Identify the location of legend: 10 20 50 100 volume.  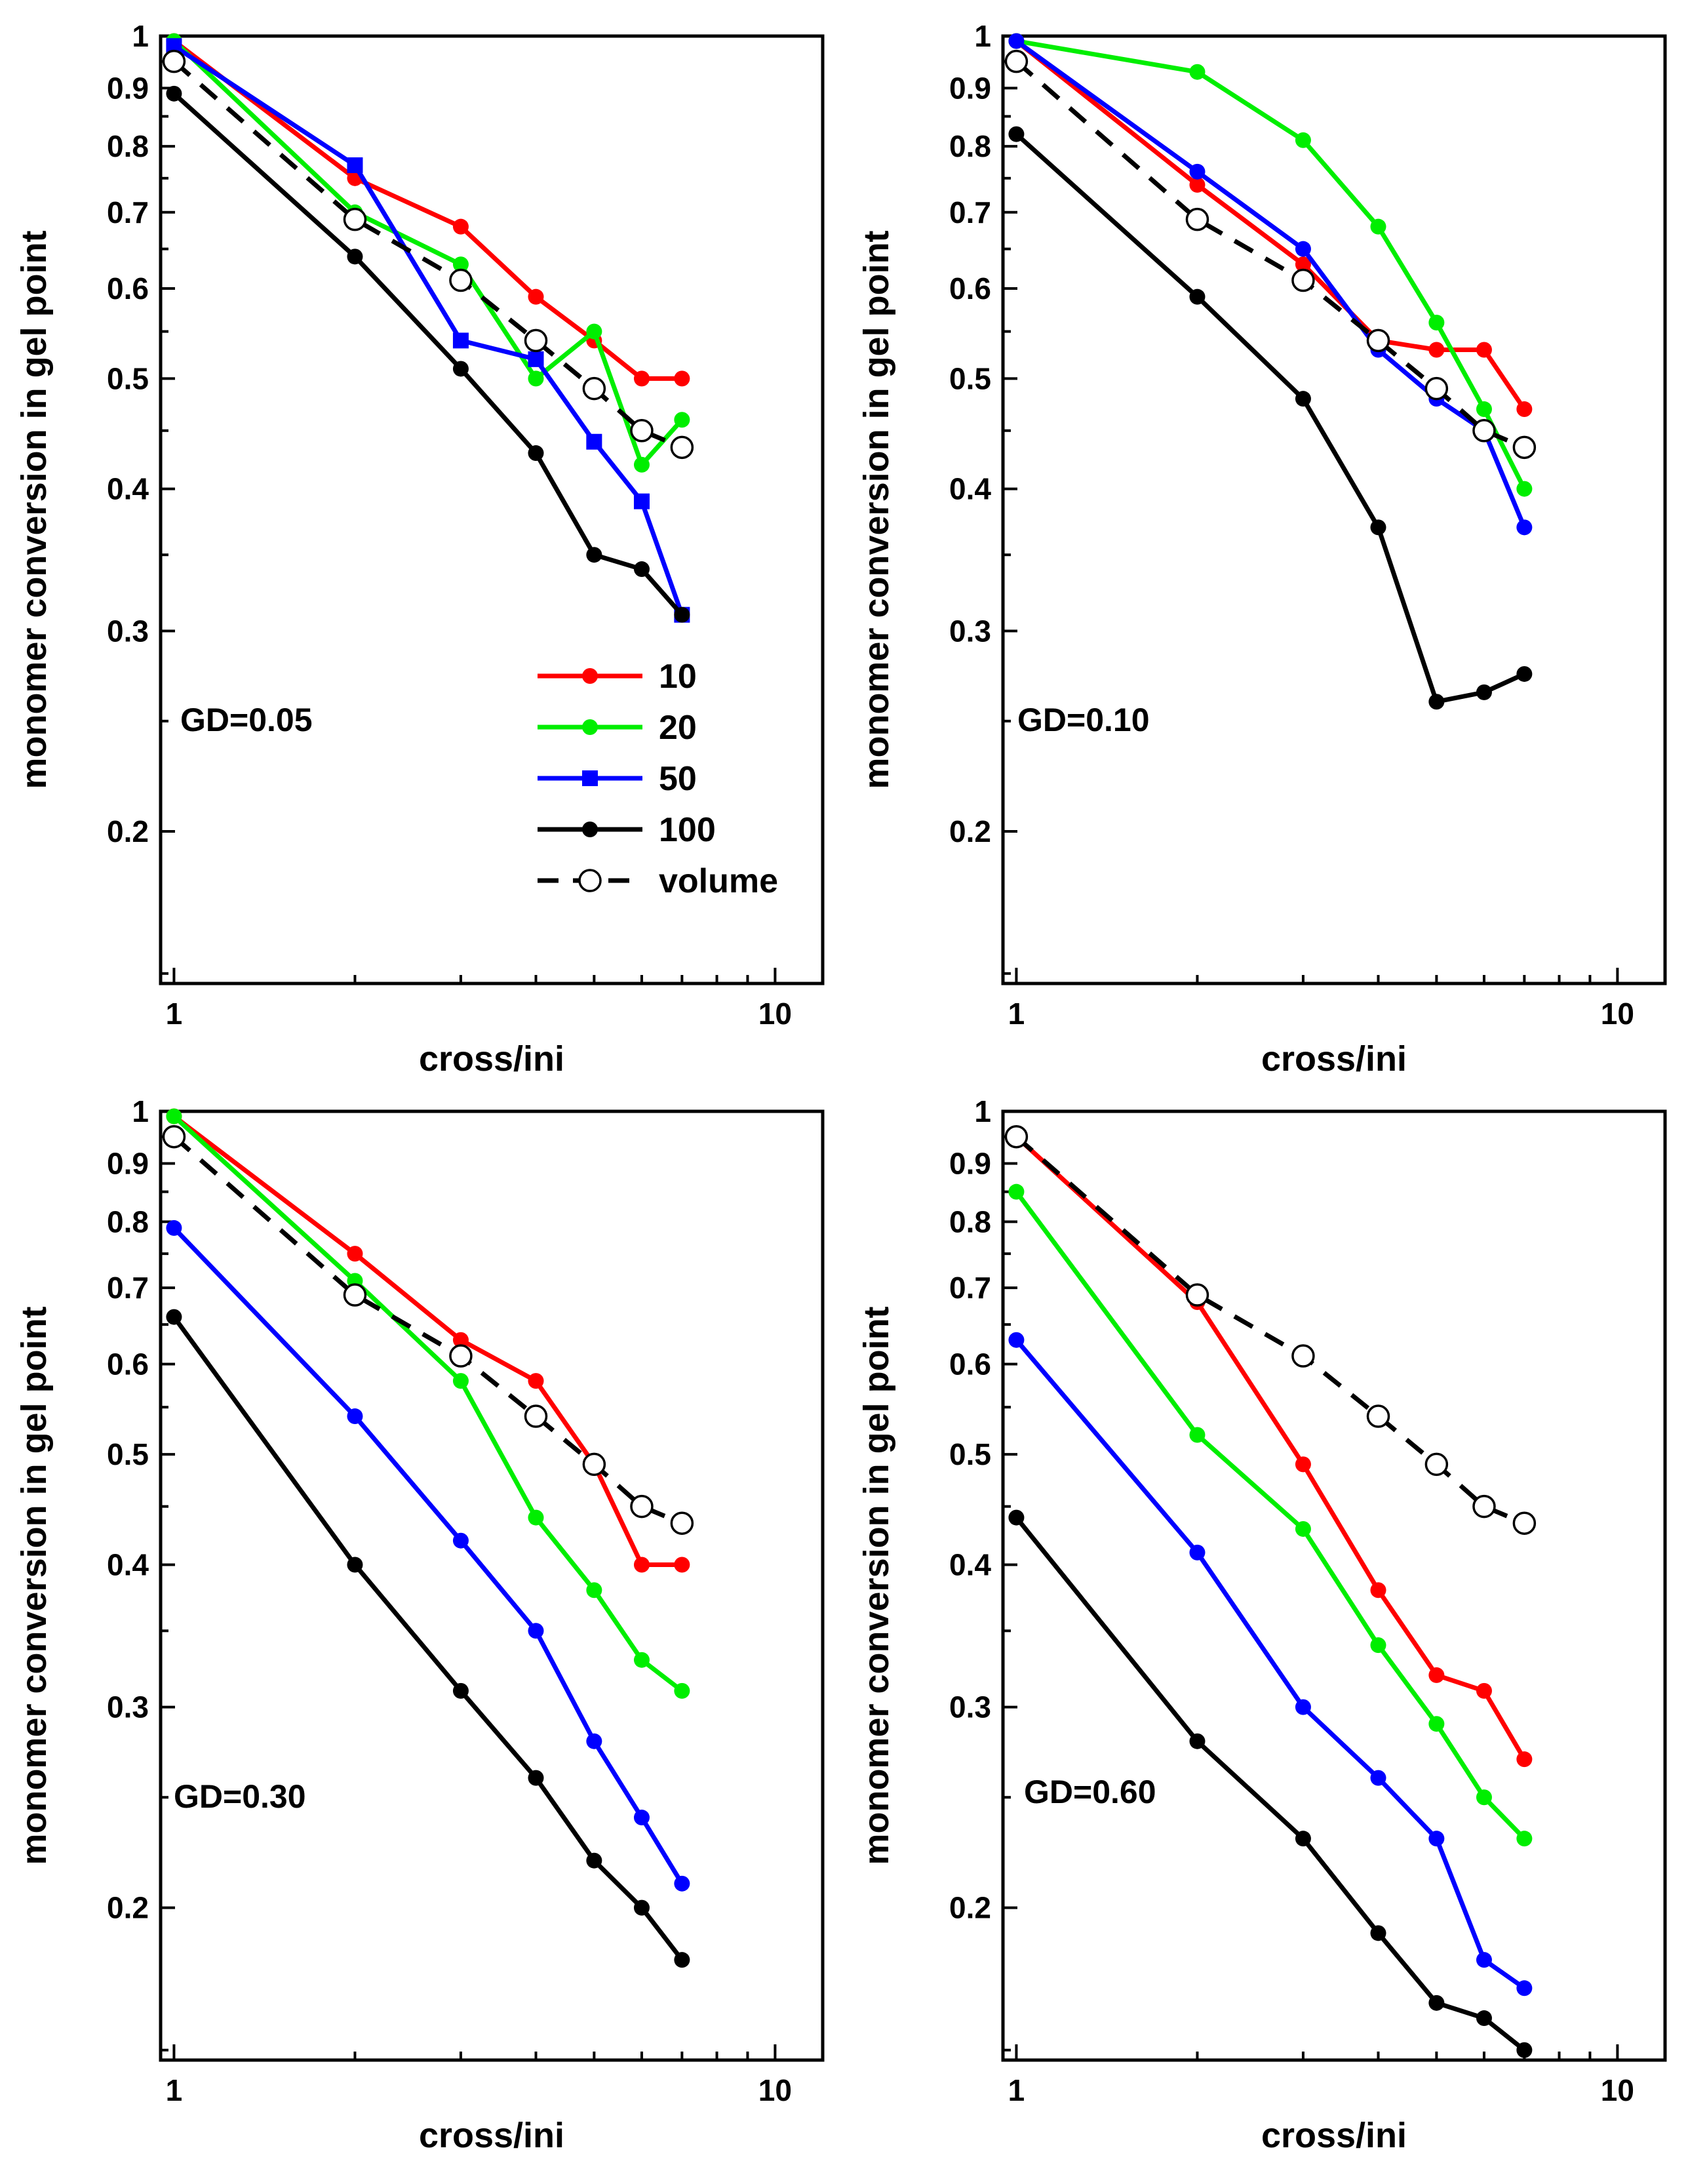
(658, 779).